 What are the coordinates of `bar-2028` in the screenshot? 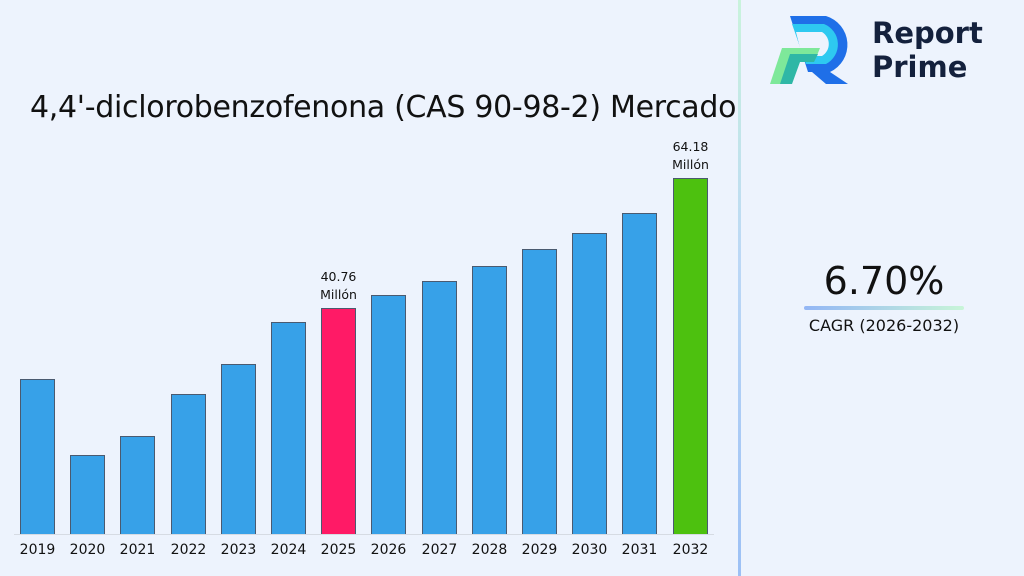 It's located at (489, 400).